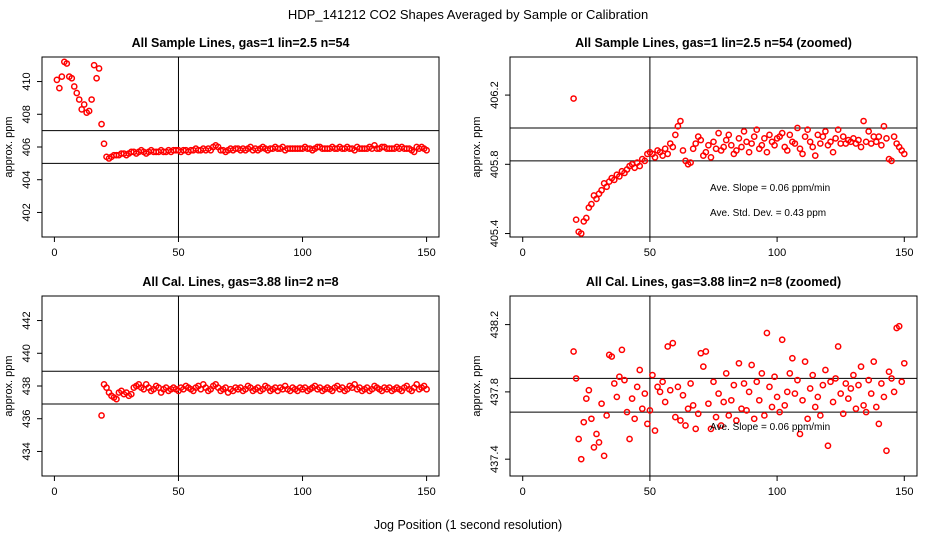 This screenshot has height=540, width=936. I want to click on y-tick-label: 408, so click(27, 114).